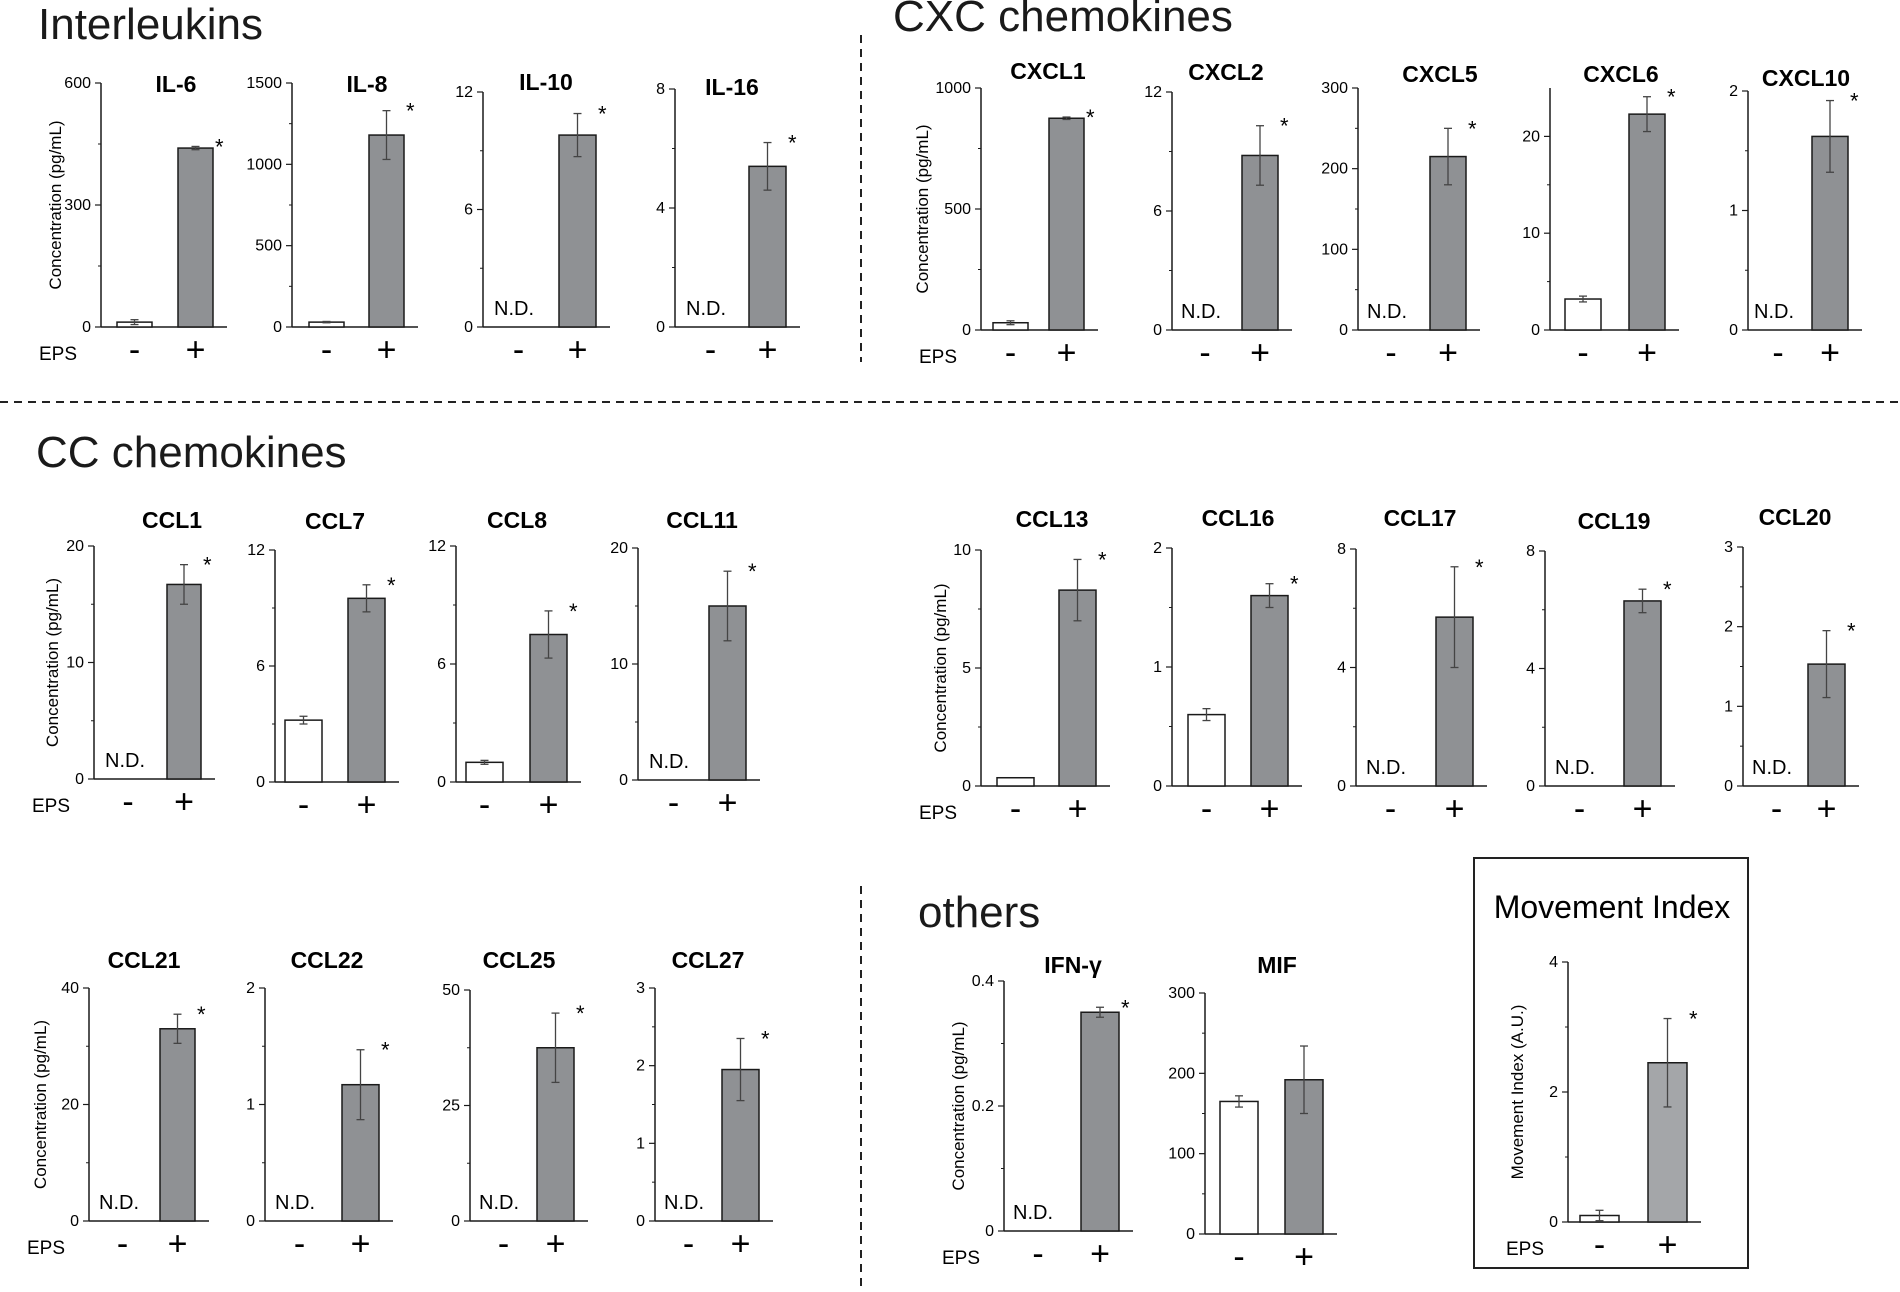  Describe the element at coordinates (1225, 72) in the screenshot. I see `chart-title: CXCL2` at that location.